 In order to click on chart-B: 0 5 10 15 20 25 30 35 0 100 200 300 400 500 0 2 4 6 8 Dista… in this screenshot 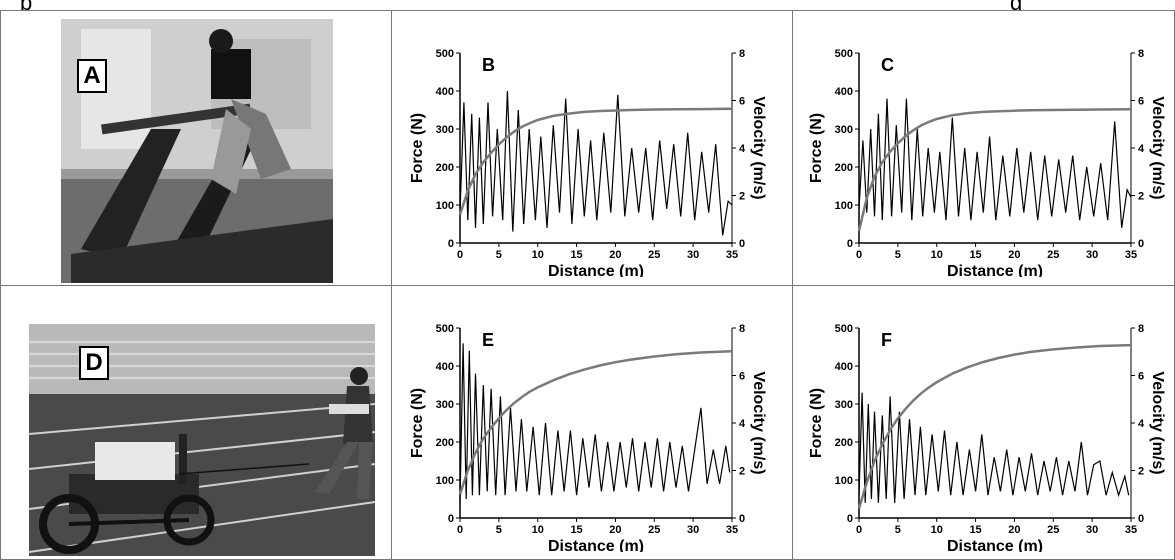, I will do `click(587, 159)`.